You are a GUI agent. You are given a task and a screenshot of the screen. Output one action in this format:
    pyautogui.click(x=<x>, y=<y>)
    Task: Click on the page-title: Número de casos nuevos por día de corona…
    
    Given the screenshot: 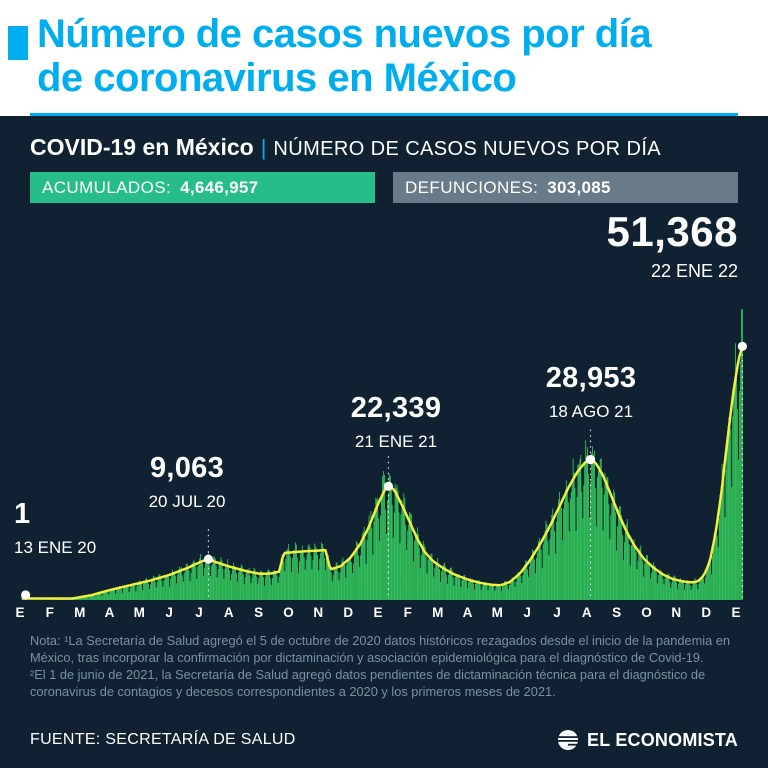 What is the action you would take?
    pyautogui.click(x=344, y=56)
    